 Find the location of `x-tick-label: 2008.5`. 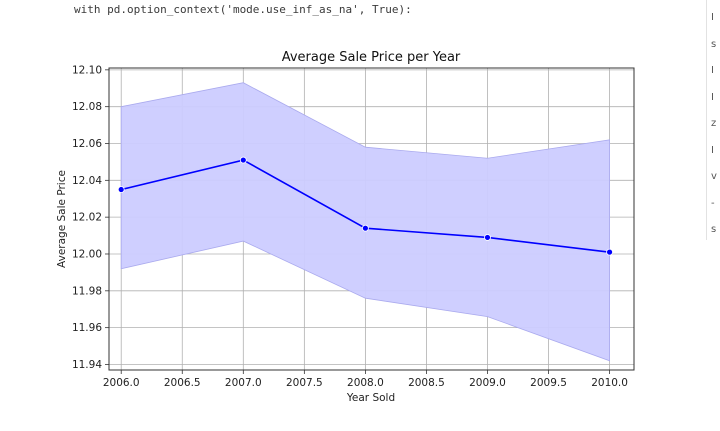

x-tick-label: 2008.5 is located at coordinates (426, 383).